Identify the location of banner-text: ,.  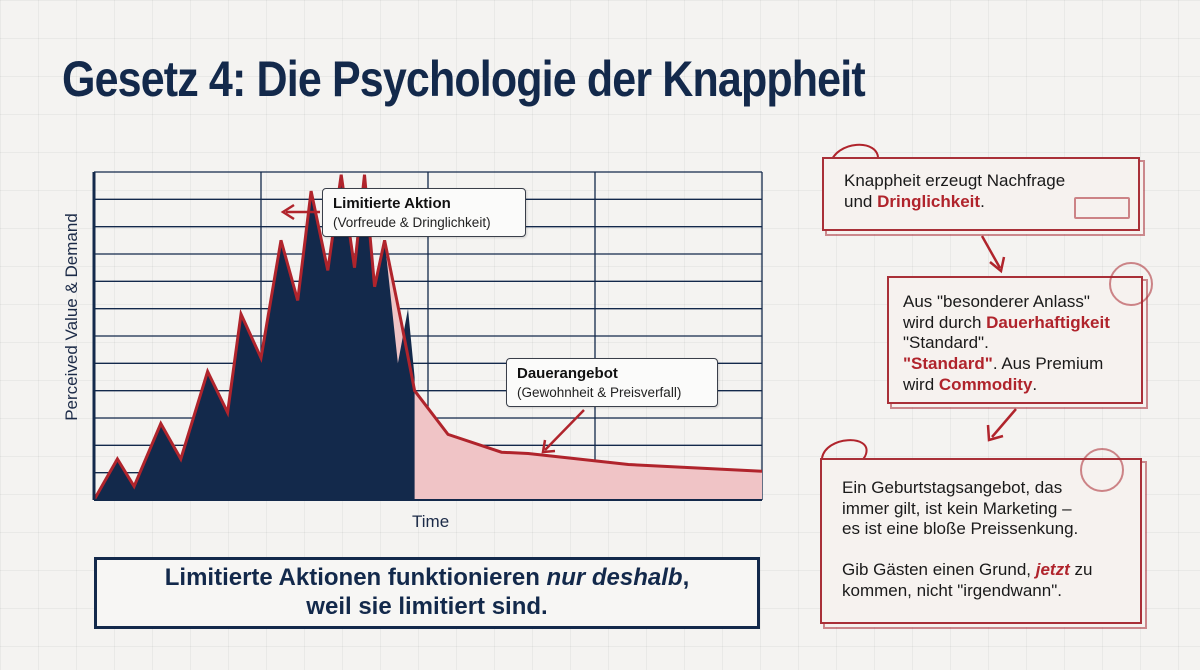
(686, 578).